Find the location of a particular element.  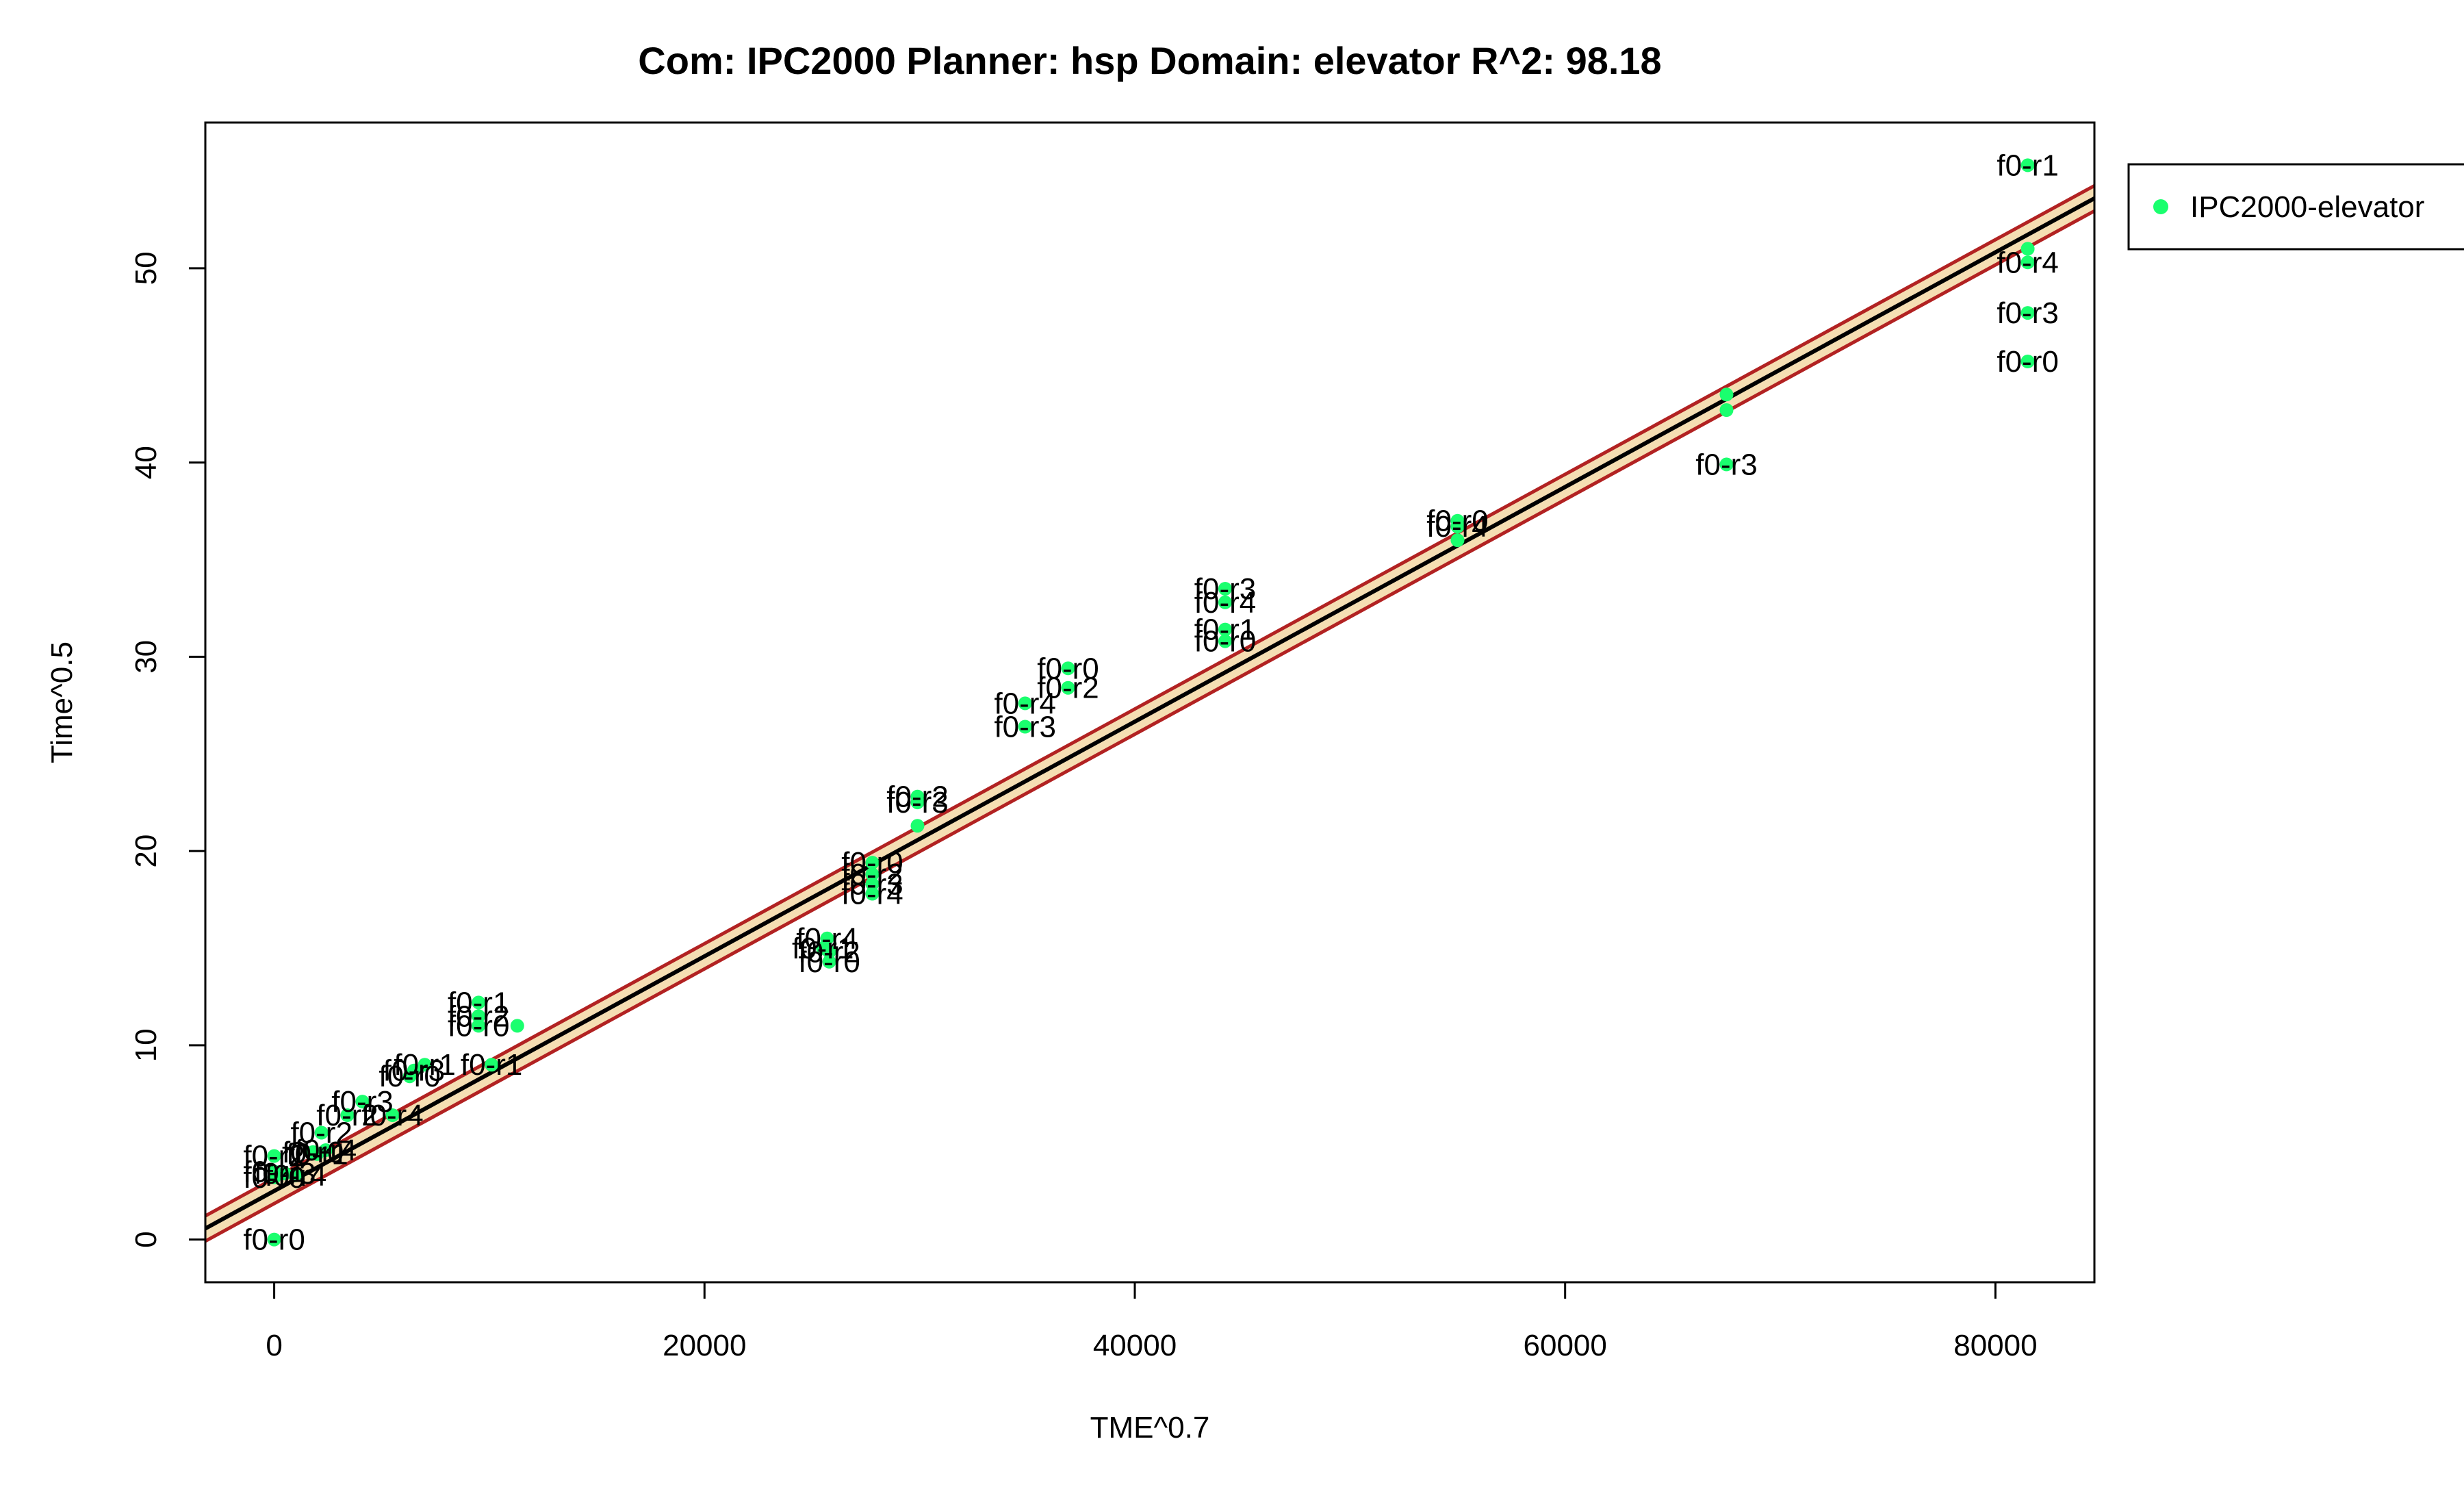

y-tick-label: 40 is located at coordinates (146, 463).